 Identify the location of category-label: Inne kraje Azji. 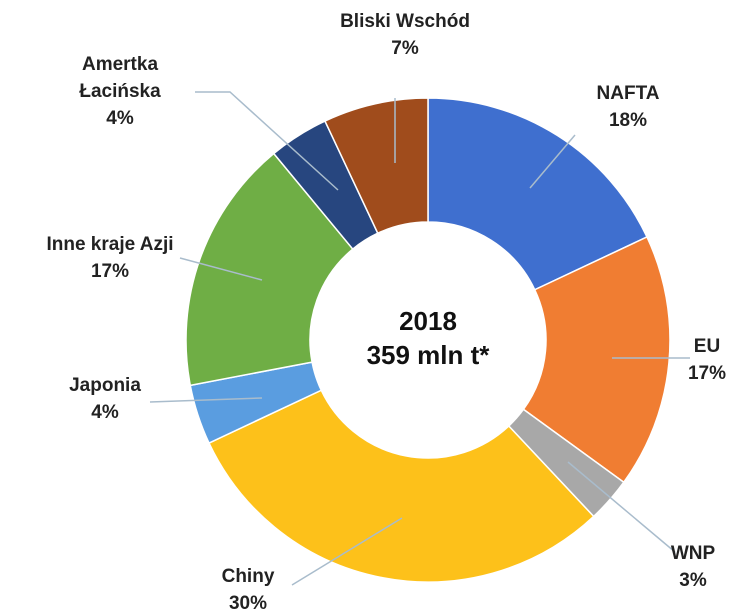
(110, 244).